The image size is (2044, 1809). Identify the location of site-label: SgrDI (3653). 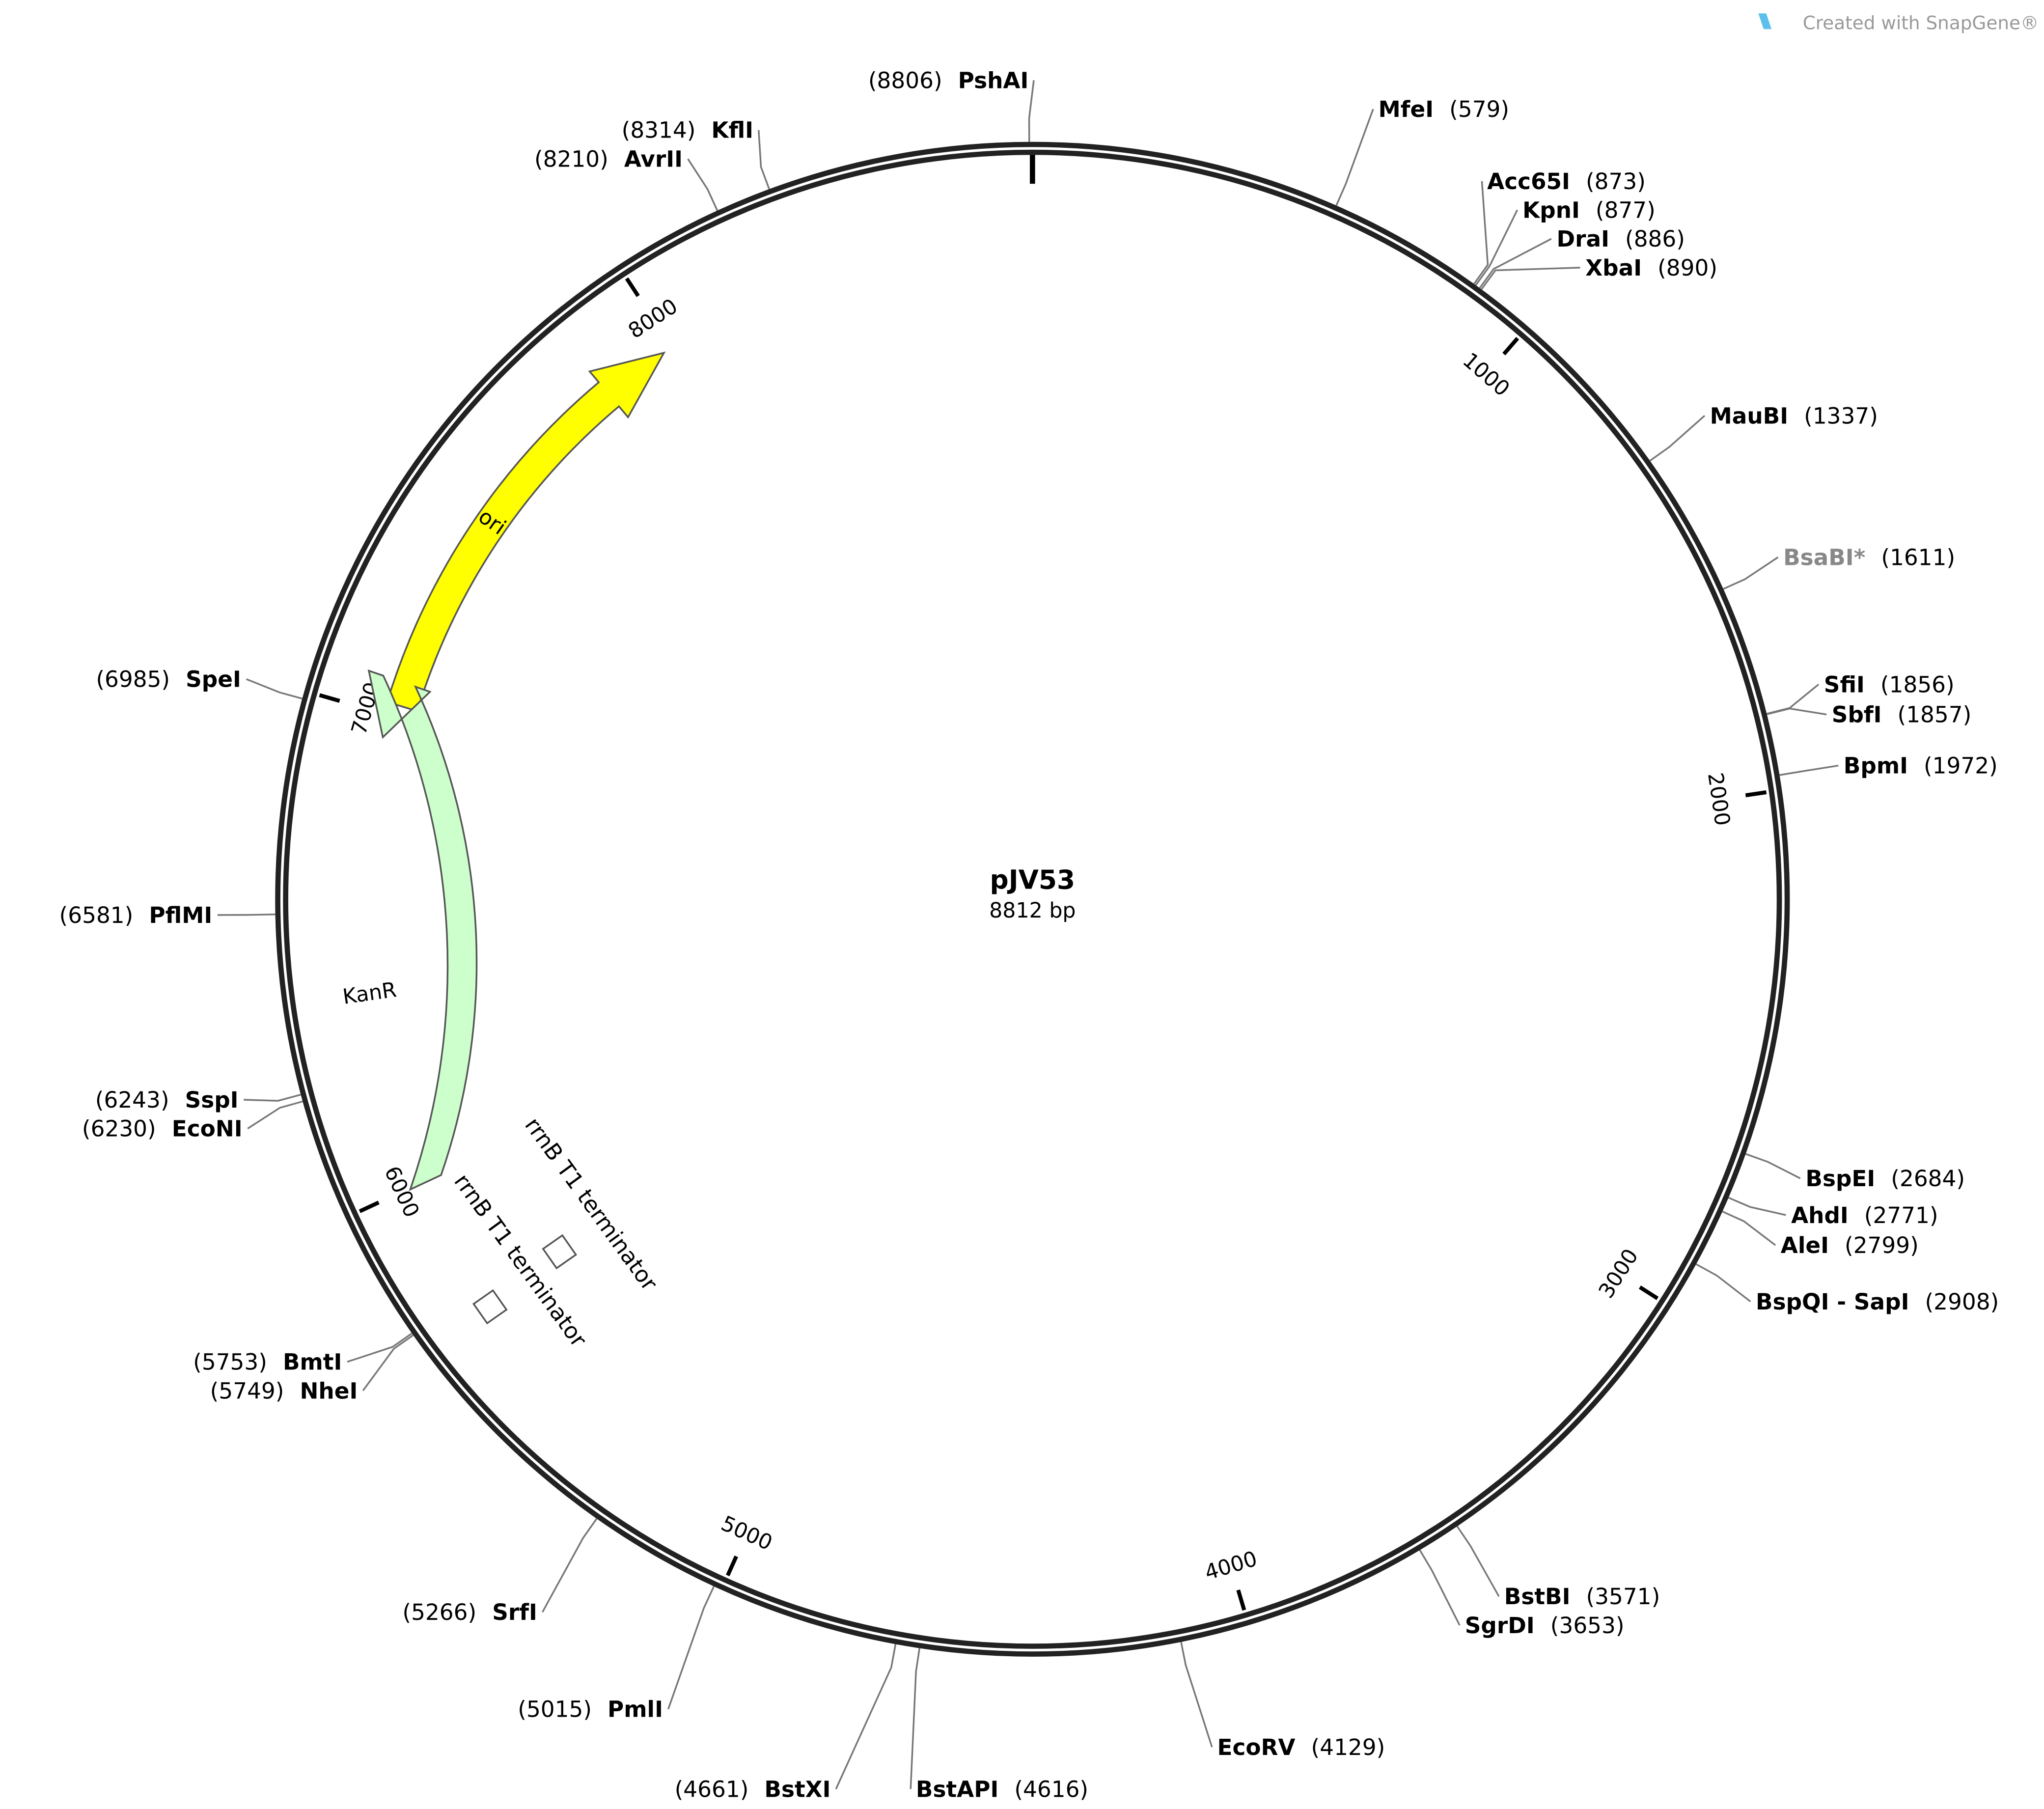
(1545, 1626).